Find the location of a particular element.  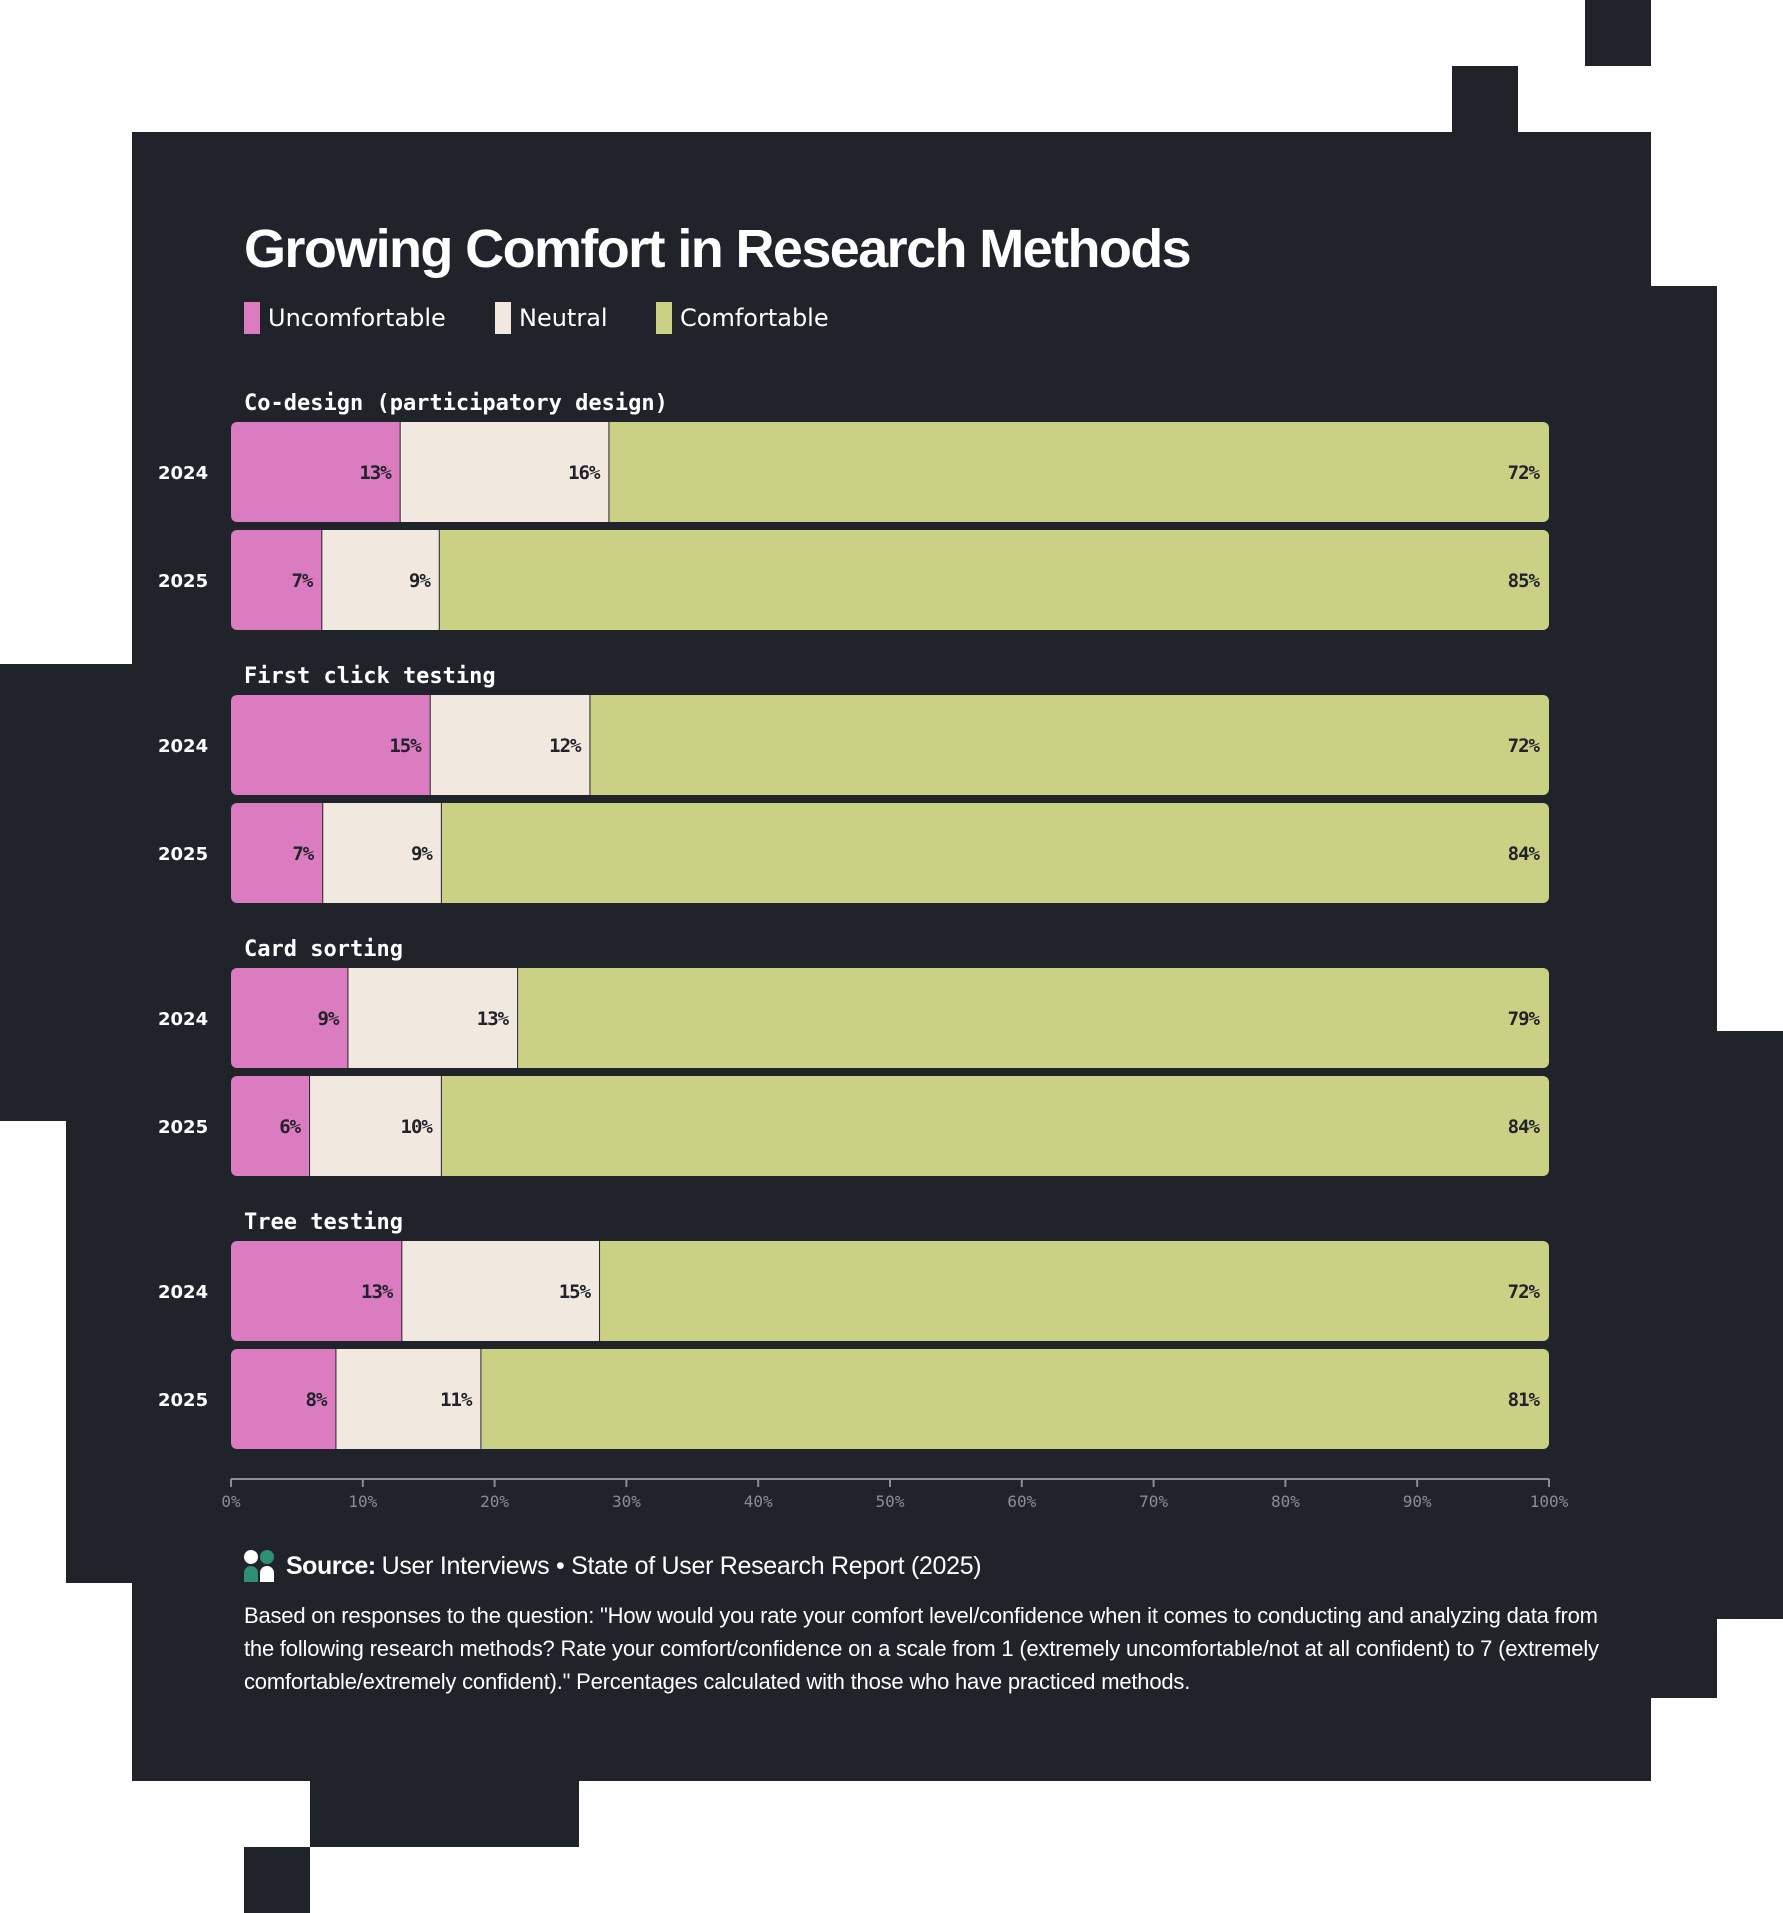

data-label-neutral: 10% is located at coordinates (417, 1127).